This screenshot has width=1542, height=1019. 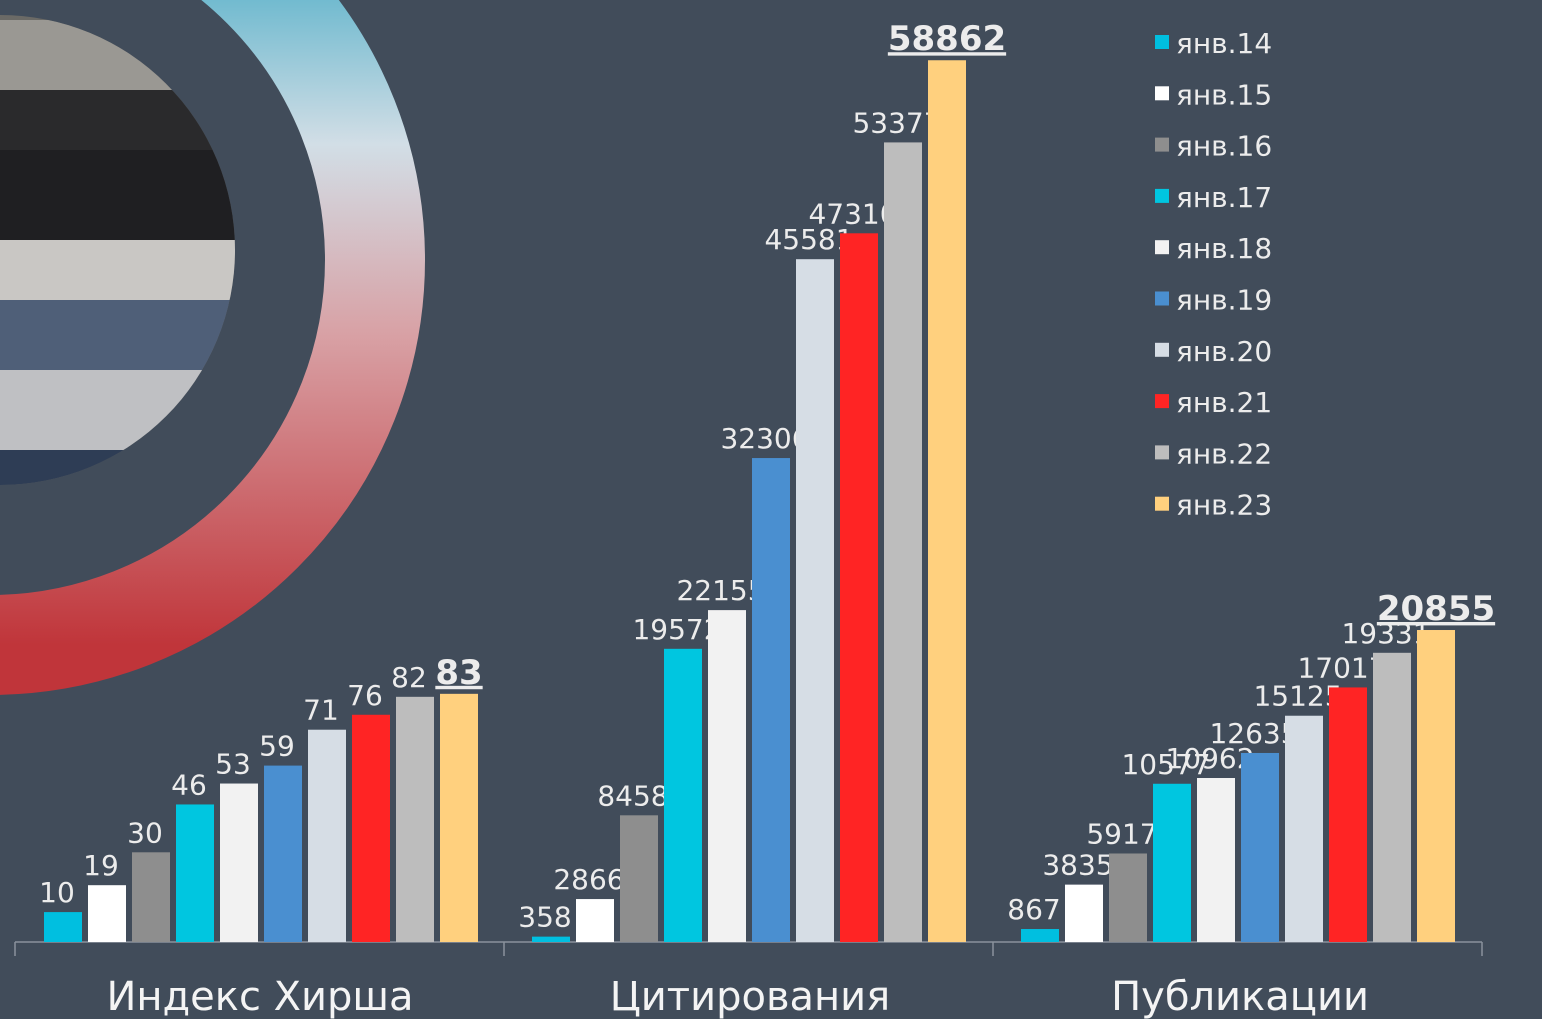 What do you see at coordinates (808, 239) in the screenshot?
I see `value-label: 45581` at bounding box center [808, 239].